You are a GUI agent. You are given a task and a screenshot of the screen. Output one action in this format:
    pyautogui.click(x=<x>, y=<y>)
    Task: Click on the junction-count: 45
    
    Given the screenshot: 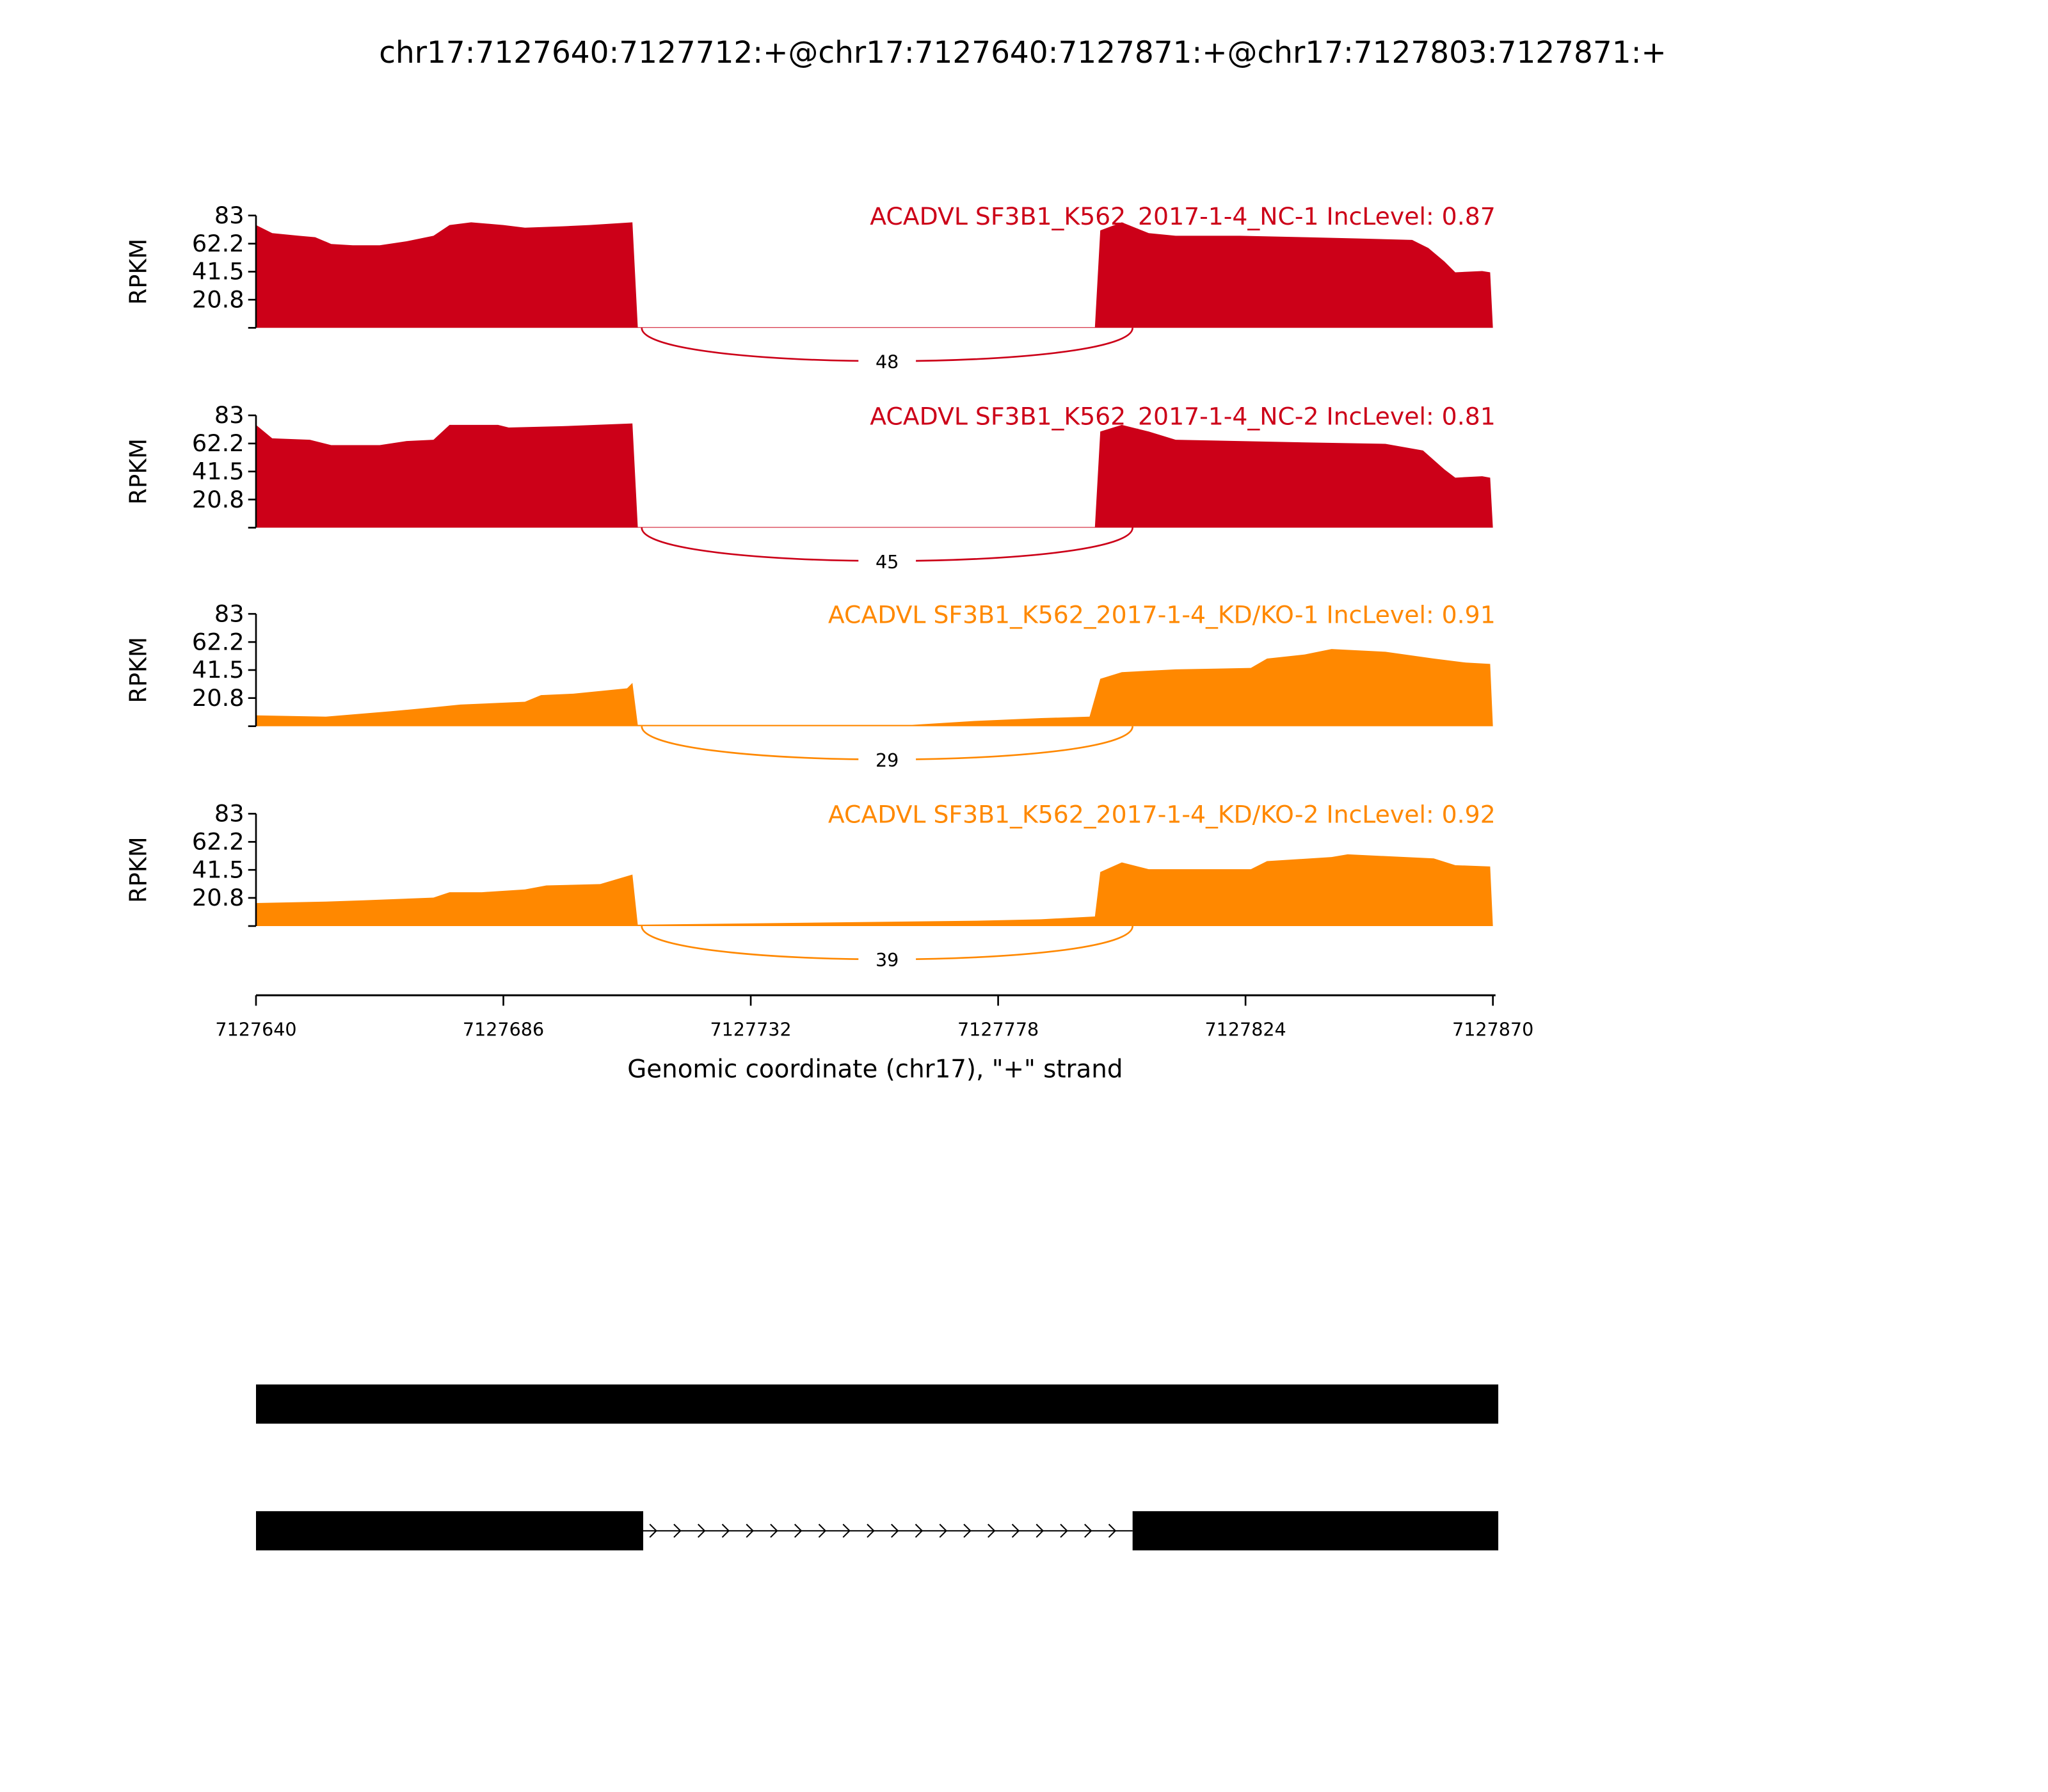 What is the action you would take?
    pyautogui.click(x=887, y=562)
    